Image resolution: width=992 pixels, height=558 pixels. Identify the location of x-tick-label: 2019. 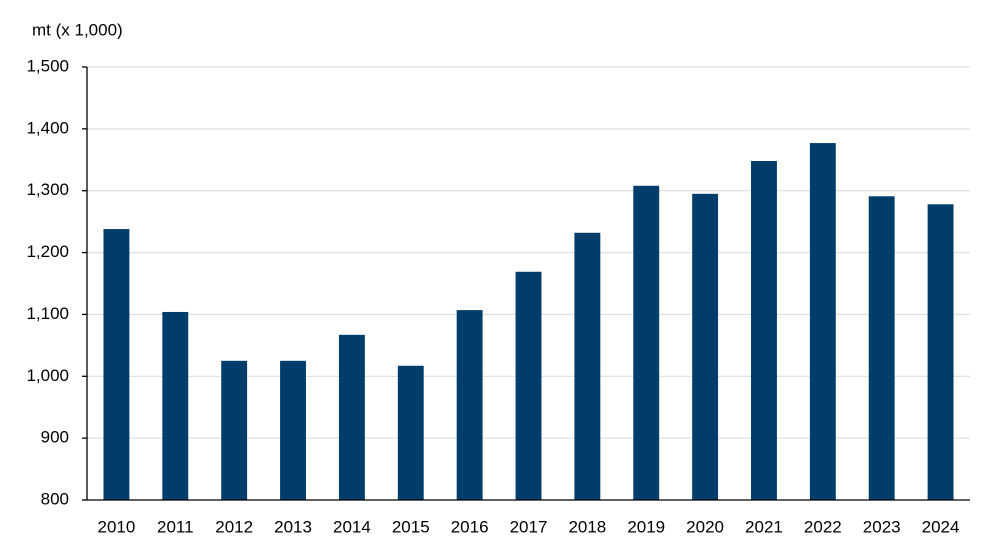
(646, 526).